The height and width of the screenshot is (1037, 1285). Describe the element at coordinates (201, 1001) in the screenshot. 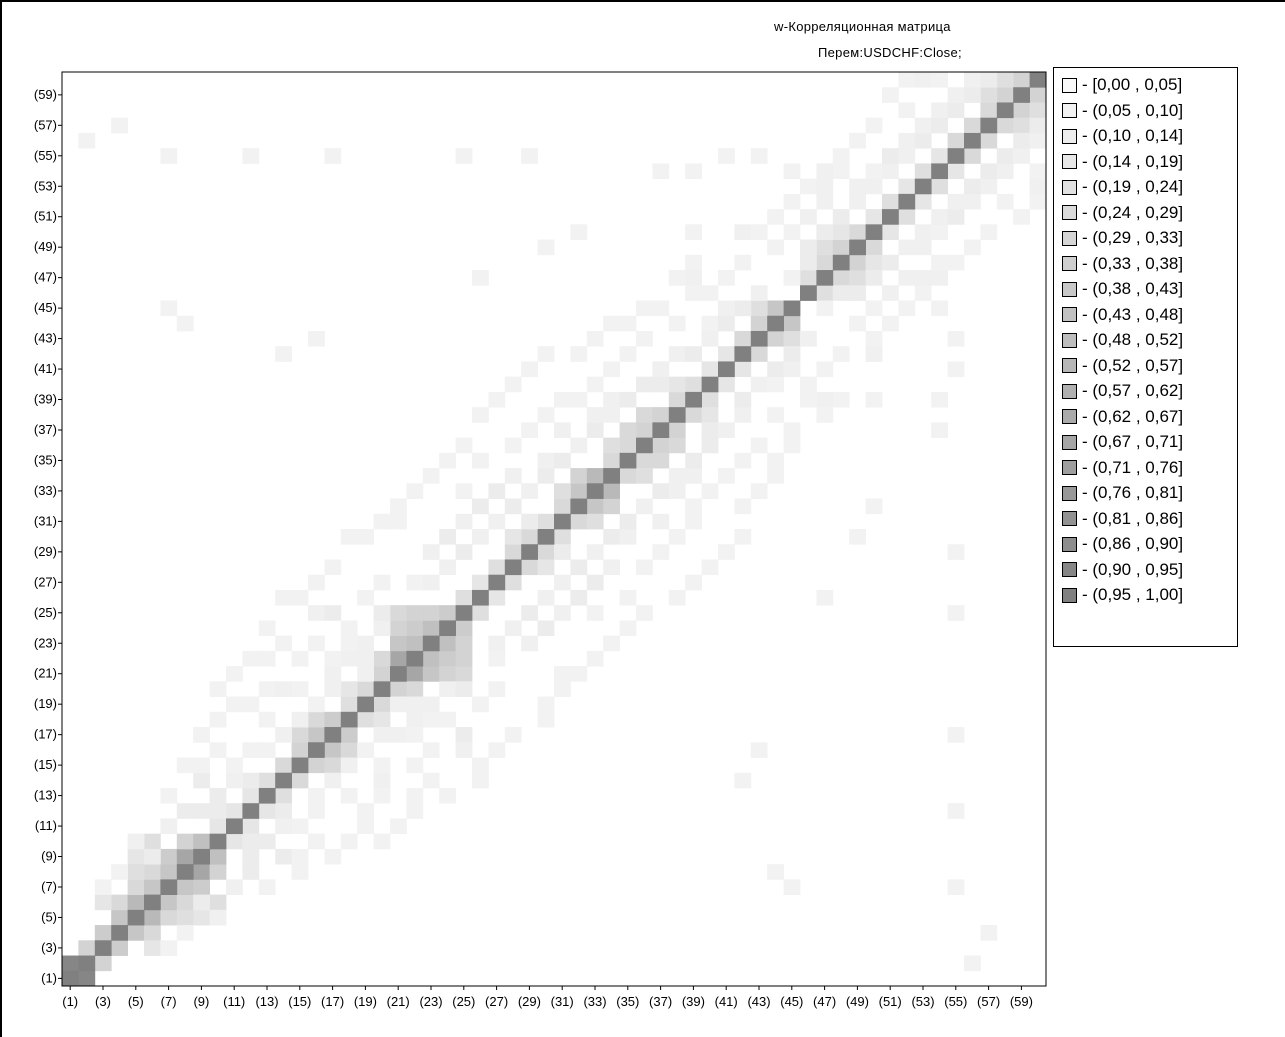

I see `x-tick-label: (9)` at that location.